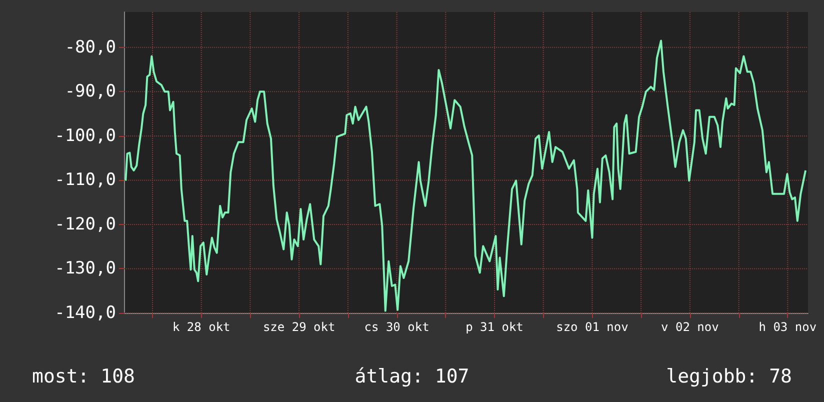 The image size is (824, 402). I want to click on x-tick-label: v 02 nov, so click(690, 327).